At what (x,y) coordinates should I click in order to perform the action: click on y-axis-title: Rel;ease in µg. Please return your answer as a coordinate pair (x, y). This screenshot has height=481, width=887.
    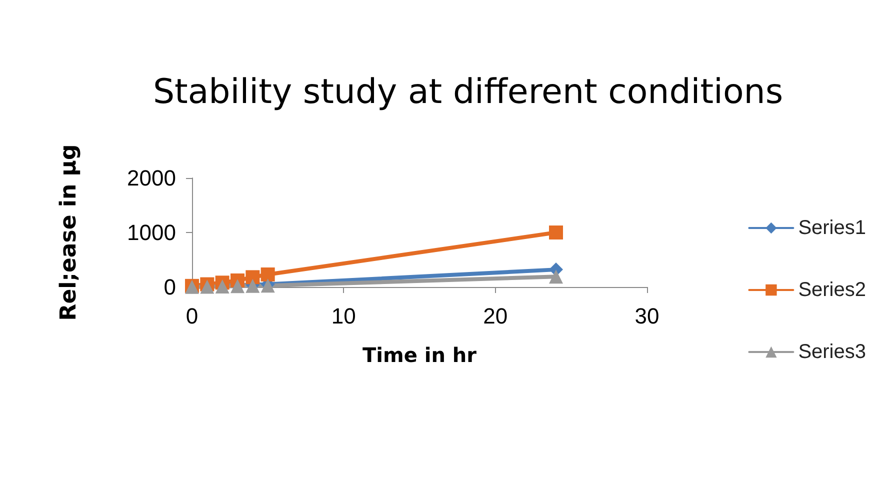
    Looking at the image, I should click on (69, 232).